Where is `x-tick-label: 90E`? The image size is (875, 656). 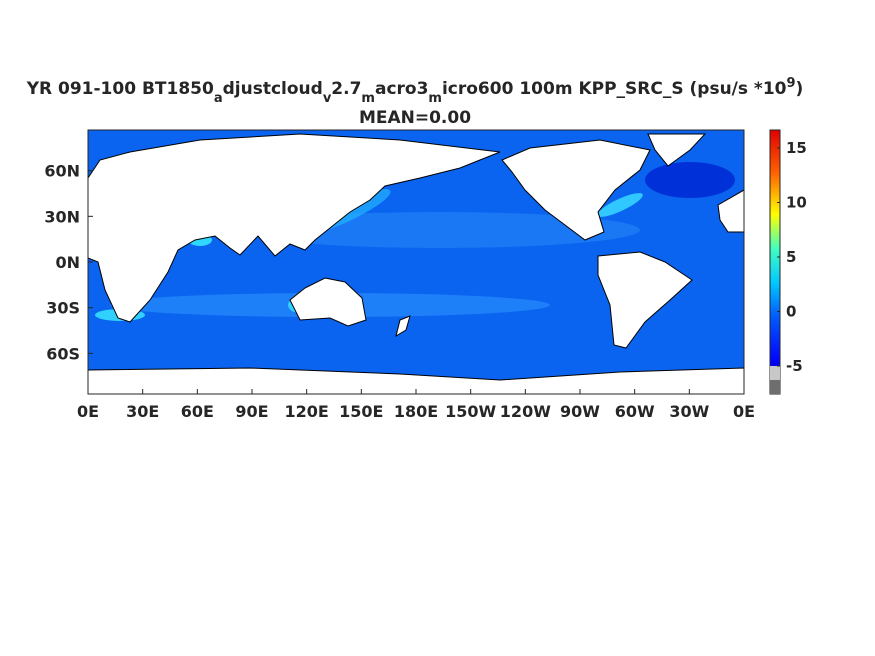
x-tick-label: 90E is located at coordinates (251, 411).